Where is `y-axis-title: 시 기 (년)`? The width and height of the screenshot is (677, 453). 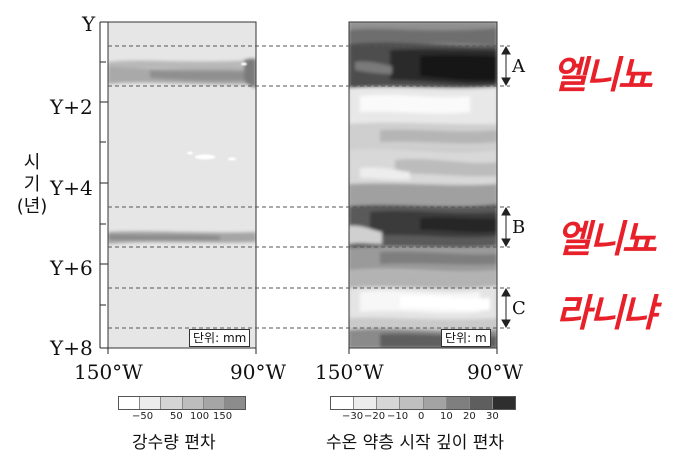
y-axis-title: 시 기 (년) is located at coordinates (32, 185).